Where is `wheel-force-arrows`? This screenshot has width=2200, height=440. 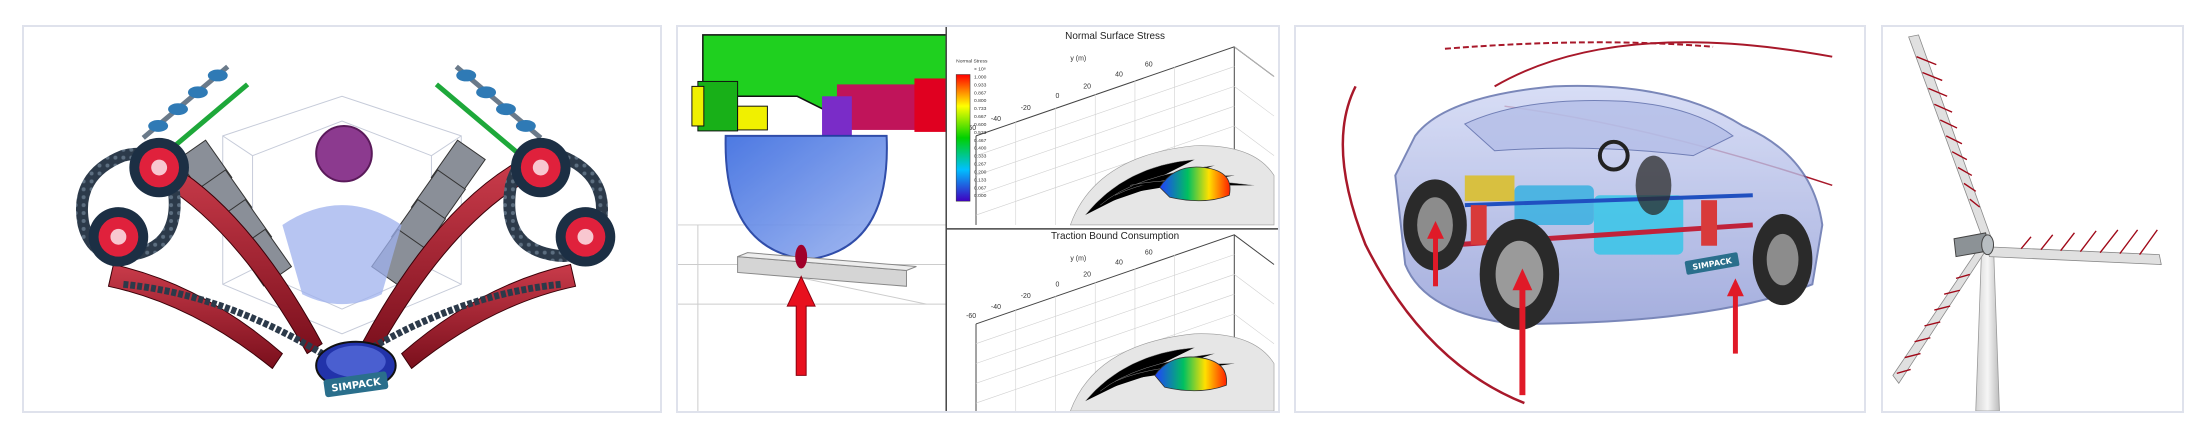 wheel-force-arrows is located at coordinates (1585, 308).